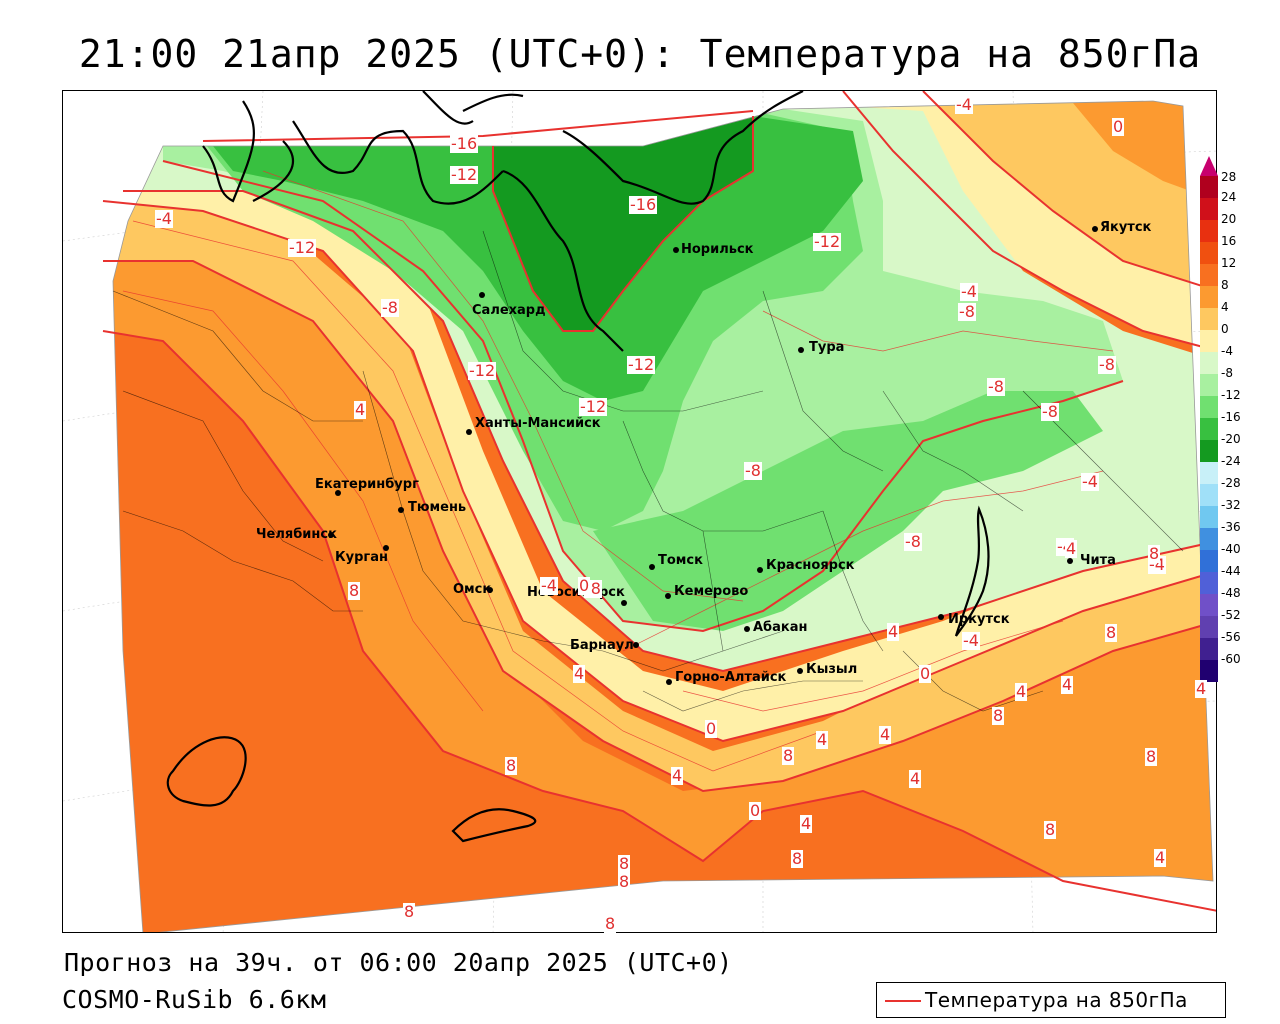 Image resolution: width=1280 pixels, height=1024 pixels. Describe the element at coordinates (1209, 166) in the screenshot. I see `colorbar-top-arrow` at that location.